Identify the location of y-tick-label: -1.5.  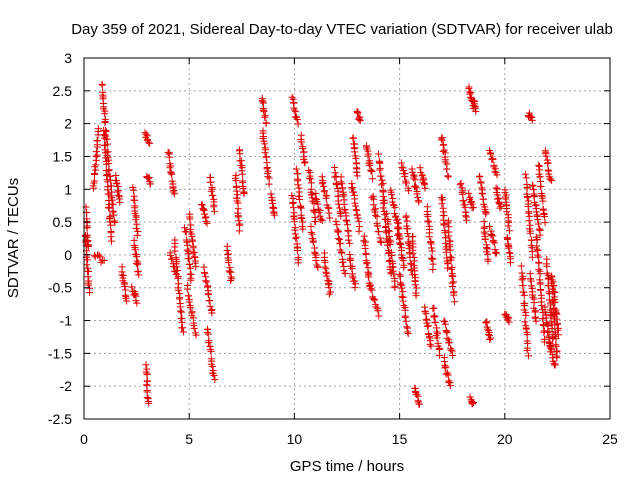
(60, 353).